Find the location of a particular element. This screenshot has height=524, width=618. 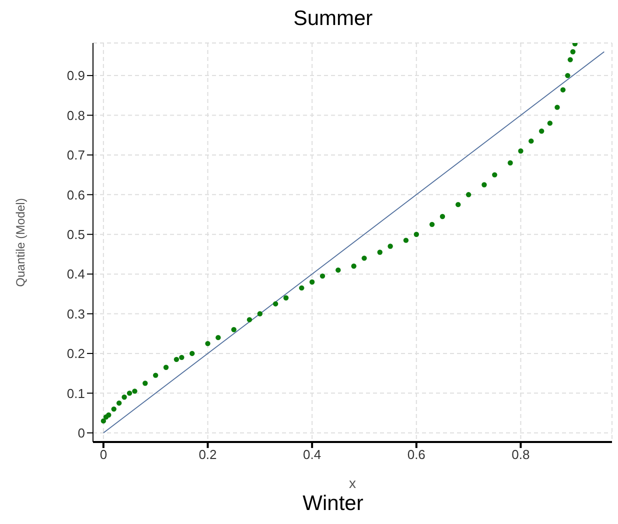

x-tick-label: 0.6 is located at coordinates (416, 454).